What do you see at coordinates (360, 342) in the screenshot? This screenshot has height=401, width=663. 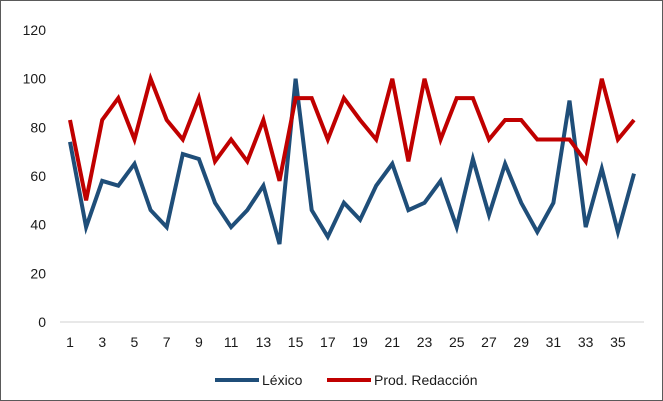 I see `x-tick-label: 19` at bounding box center [360, 342].